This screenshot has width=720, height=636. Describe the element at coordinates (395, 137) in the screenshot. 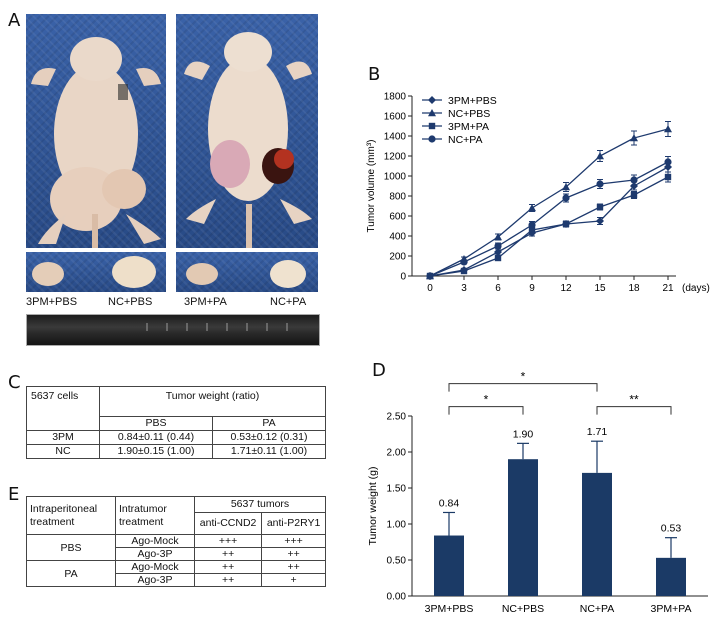

I see `y-tick-label: 1400` at that location.